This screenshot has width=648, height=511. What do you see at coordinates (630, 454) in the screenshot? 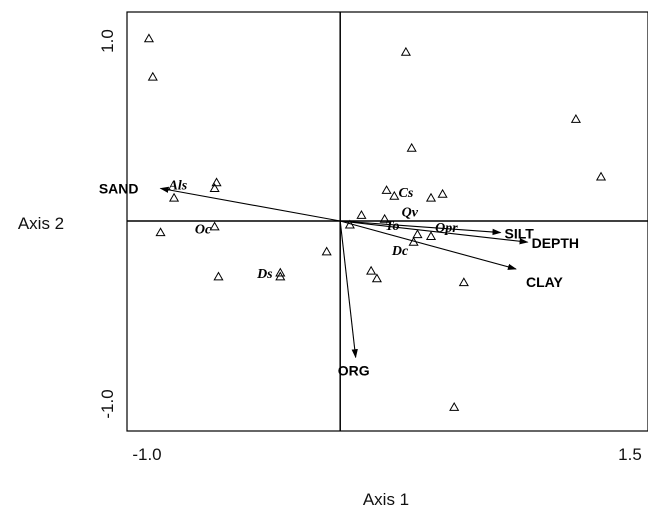
I see `x-tick-label-max: 1.5` at bounding box center [630, 454].